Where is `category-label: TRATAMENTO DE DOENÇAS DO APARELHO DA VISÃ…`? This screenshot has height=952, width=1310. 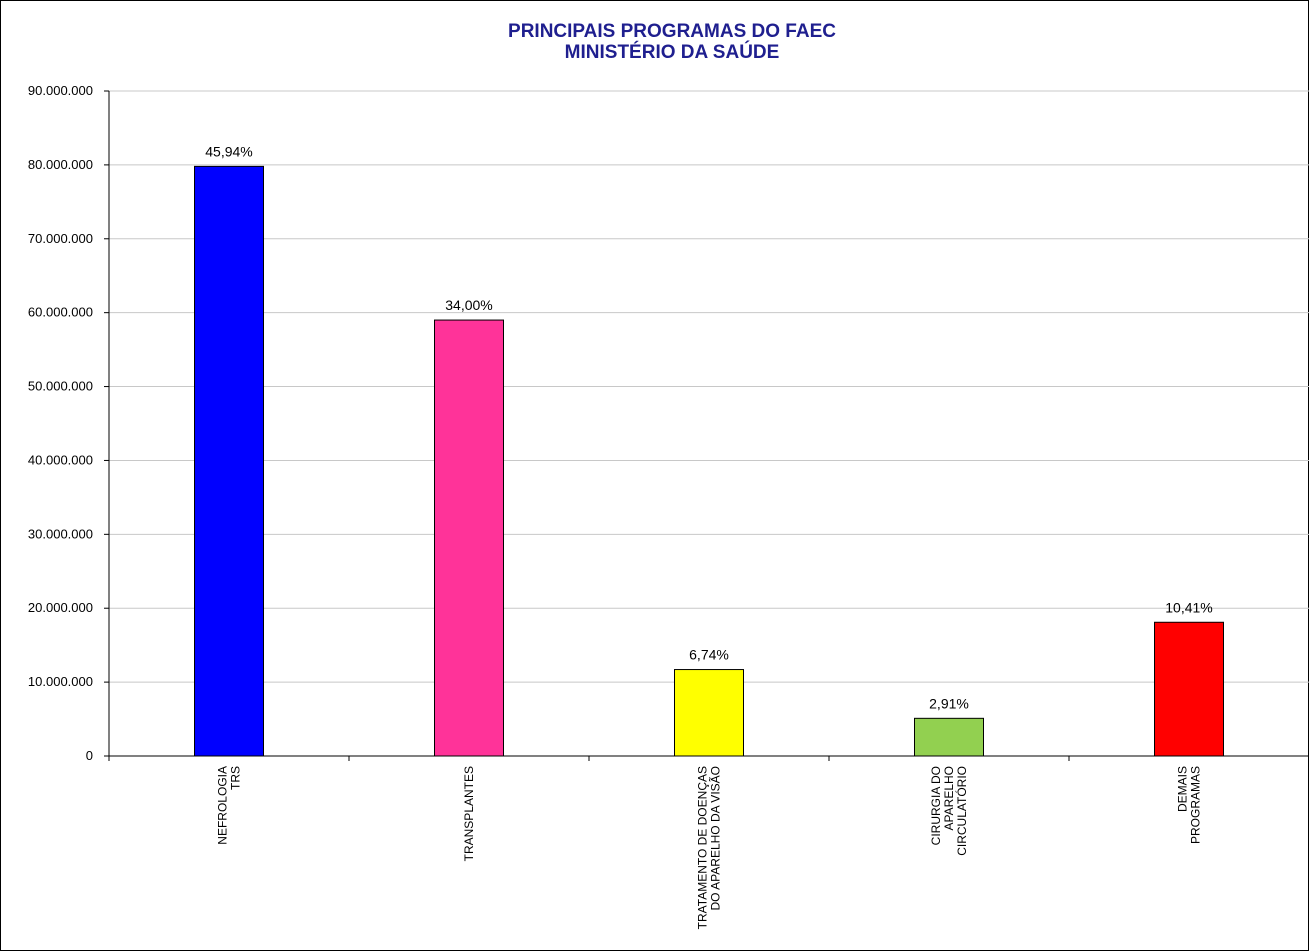 category-label: TRATAMENTO DE DOENÇAS DO APARELHO DA VISÃ… is located at coordinates (709, 847).